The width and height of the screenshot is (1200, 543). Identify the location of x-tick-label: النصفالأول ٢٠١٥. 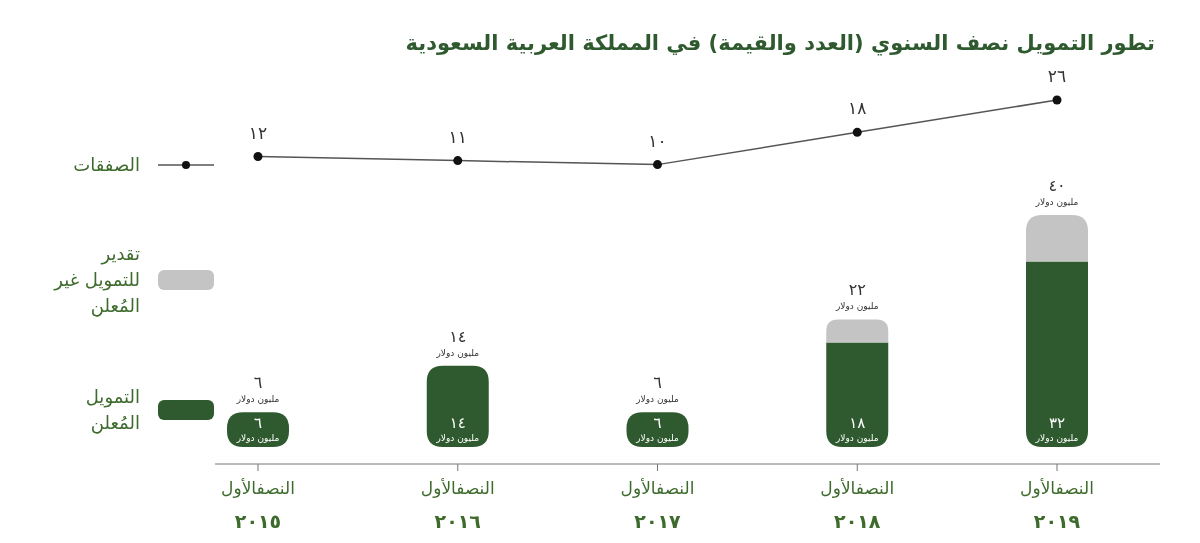
(258, 505).